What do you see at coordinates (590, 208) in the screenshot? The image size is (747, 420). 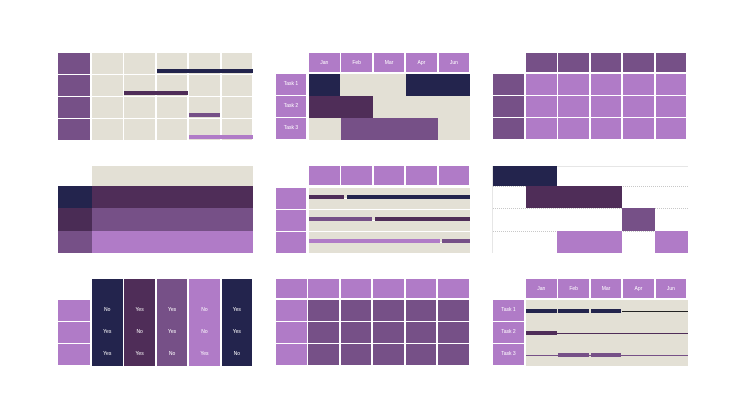 I see `dotted-gridline` at bounding box center [590, 208].